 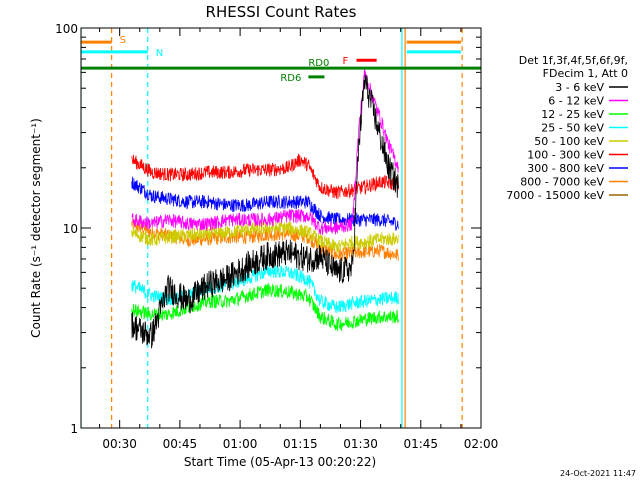 I want to click on legend-label-4: 50 - 100 keV, so click(x=569, y=141).